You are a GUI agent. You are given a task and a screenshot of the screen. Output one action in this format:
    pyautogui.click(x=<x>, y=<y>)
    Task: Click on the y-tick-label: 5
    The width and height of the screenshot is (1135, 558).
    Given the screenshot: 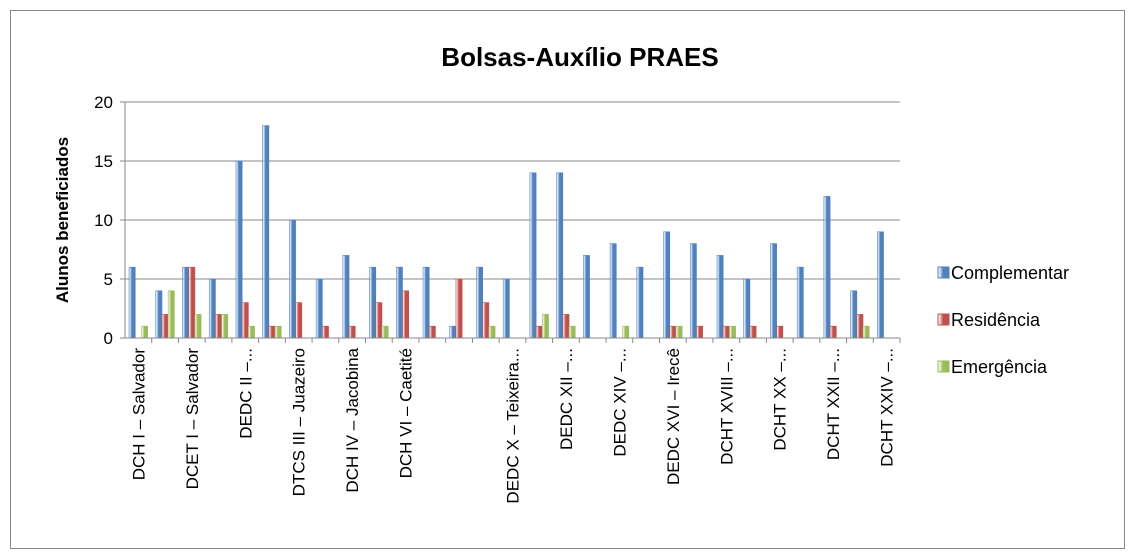 What is the action you would take?
    pyautogui.click(x=108, y=279)
    